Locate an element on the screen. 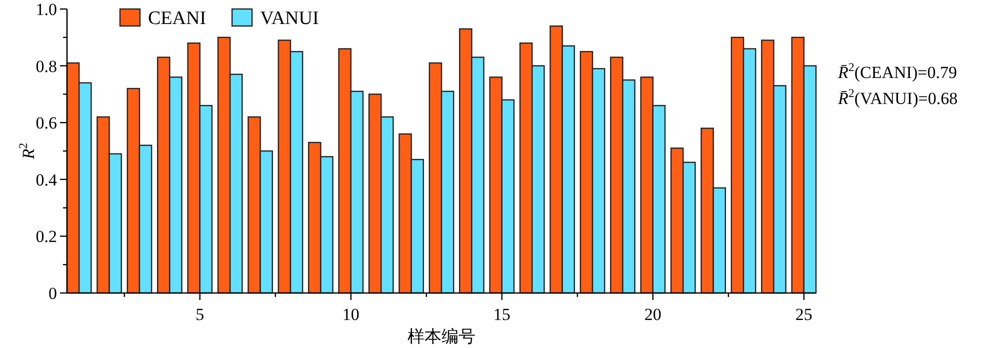 Image resolution: width=1000 pixels, height=348 pixels. text: R̄$^{2}$(CEANI)=0.79 is located at coordinates (897, 71).